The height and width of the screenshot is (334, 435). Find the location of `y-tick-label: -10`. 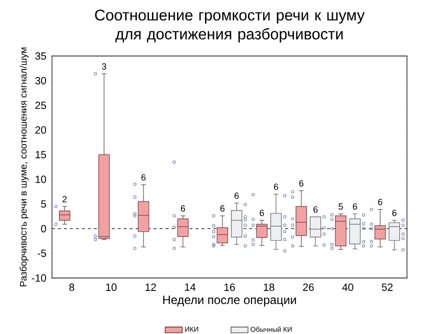

y-tick-label: -10 is located at coordinates (39, 278).